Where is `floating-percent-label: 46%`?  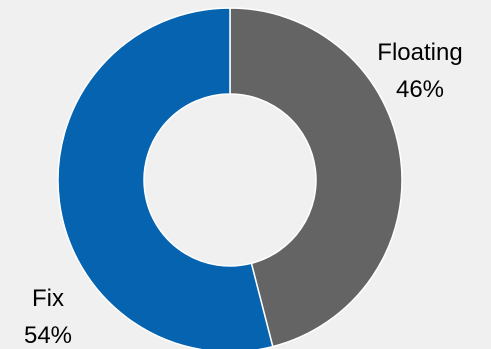
floating-percent-label: 46% is located at coordinates (420, 89).